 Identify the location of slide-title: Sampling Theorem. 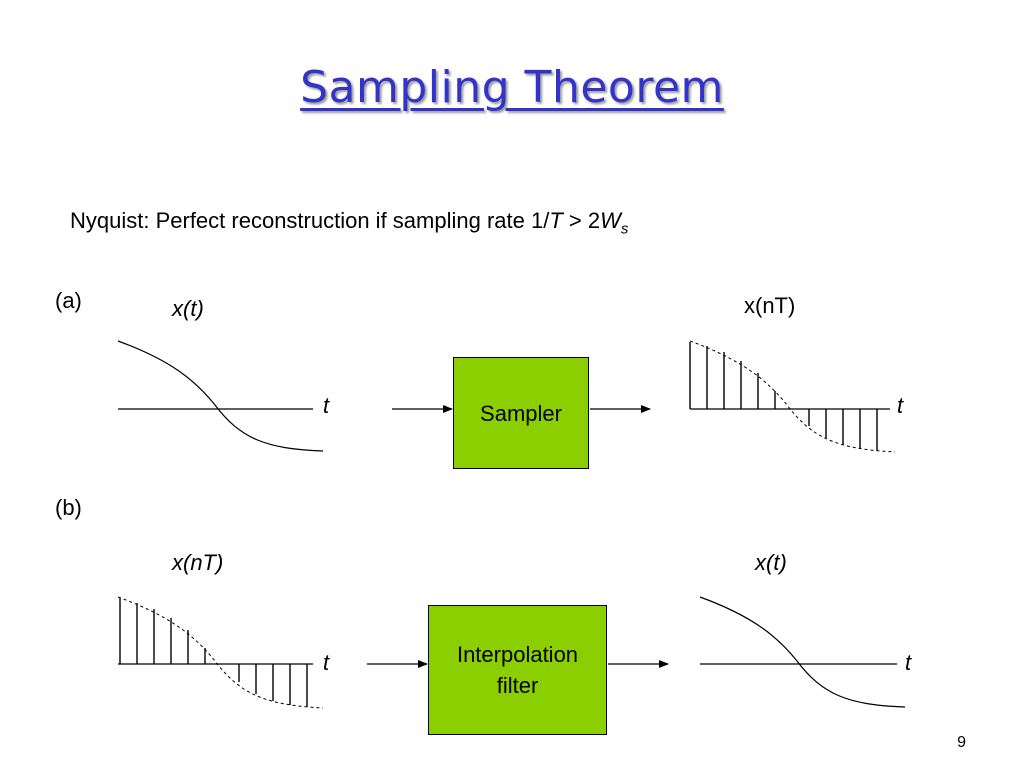
(512, 87).